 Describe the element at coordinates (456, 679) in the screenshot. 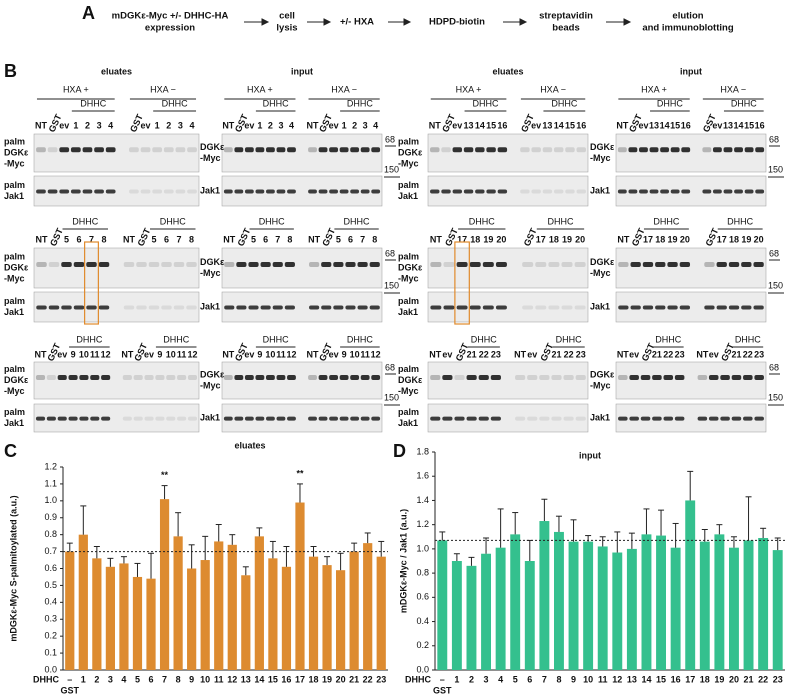

I see `x-tick-label: 1` at that location.